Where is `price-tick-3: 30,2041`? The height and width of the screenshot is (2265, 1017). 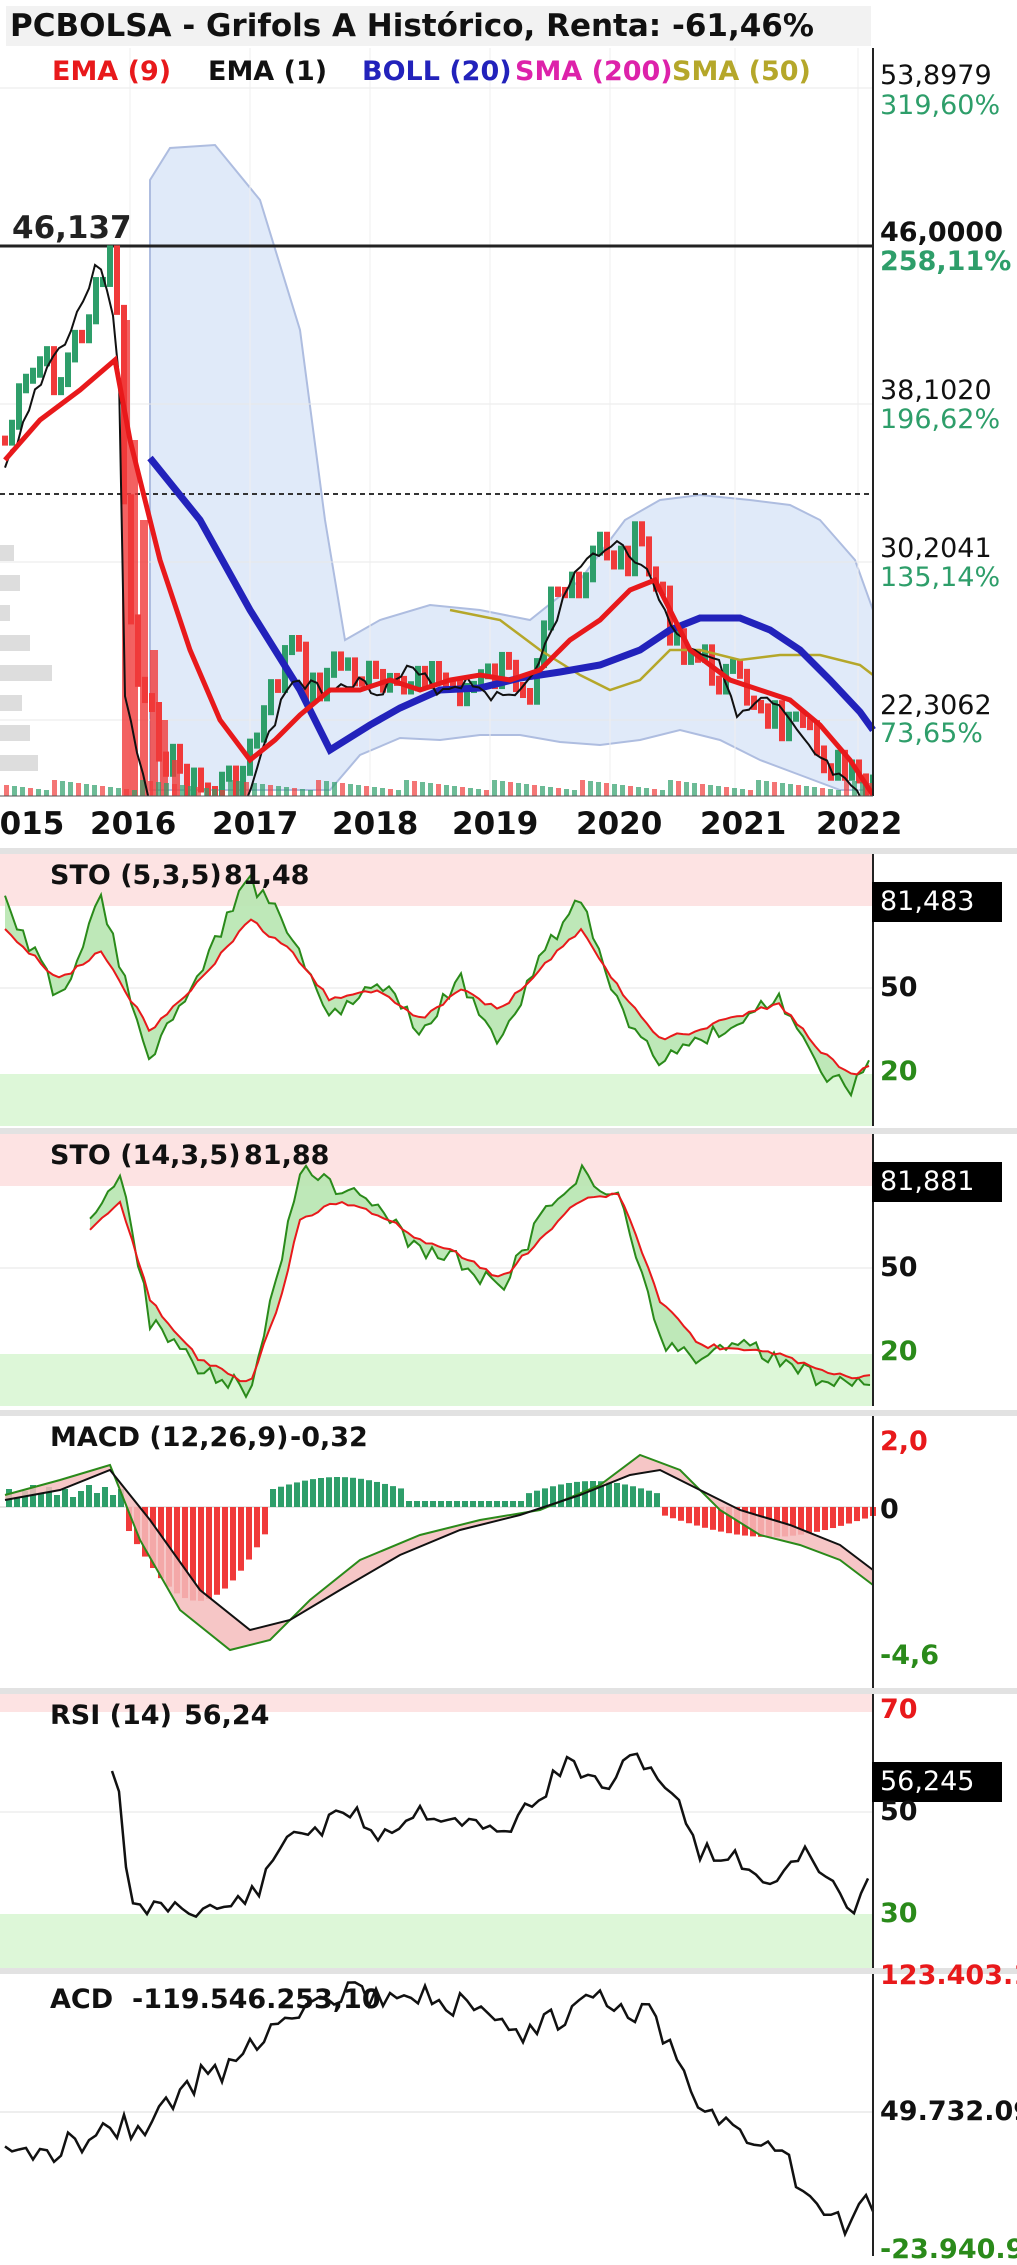
price-tick-3: 30,2041 is located at coordinates (936, 548).